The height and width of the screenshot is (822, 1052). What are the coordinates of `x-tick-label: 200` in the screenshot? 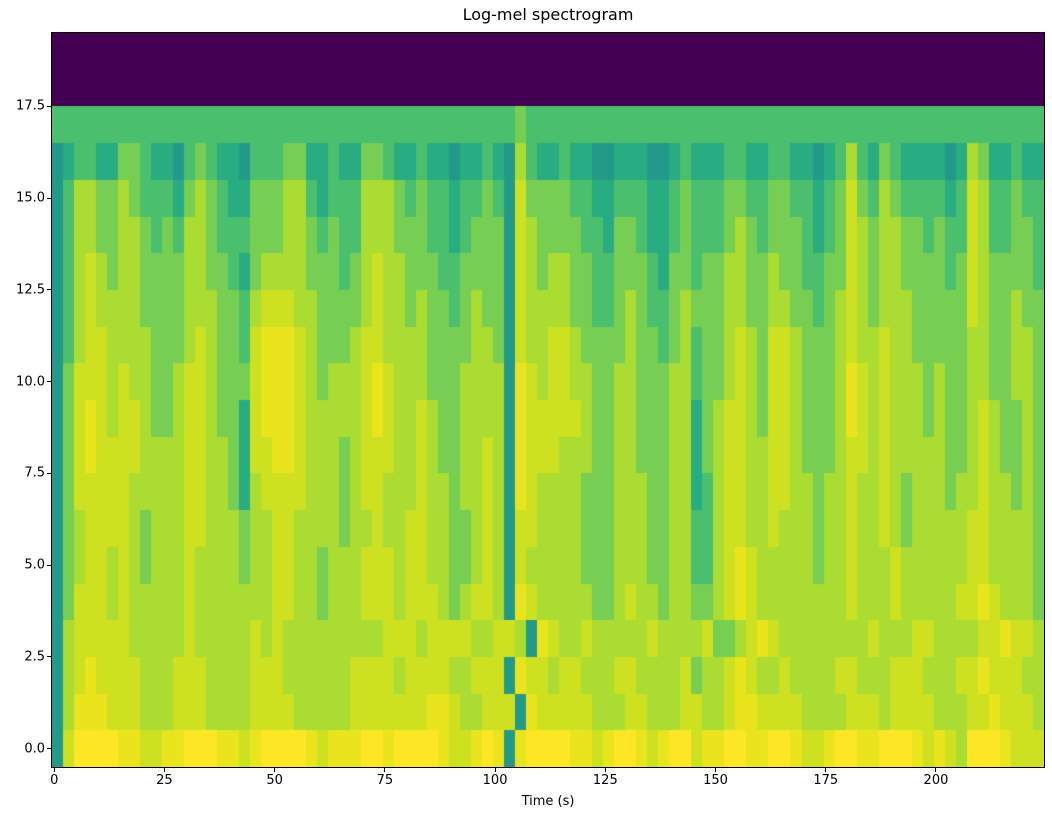 It's located at (936, 780).